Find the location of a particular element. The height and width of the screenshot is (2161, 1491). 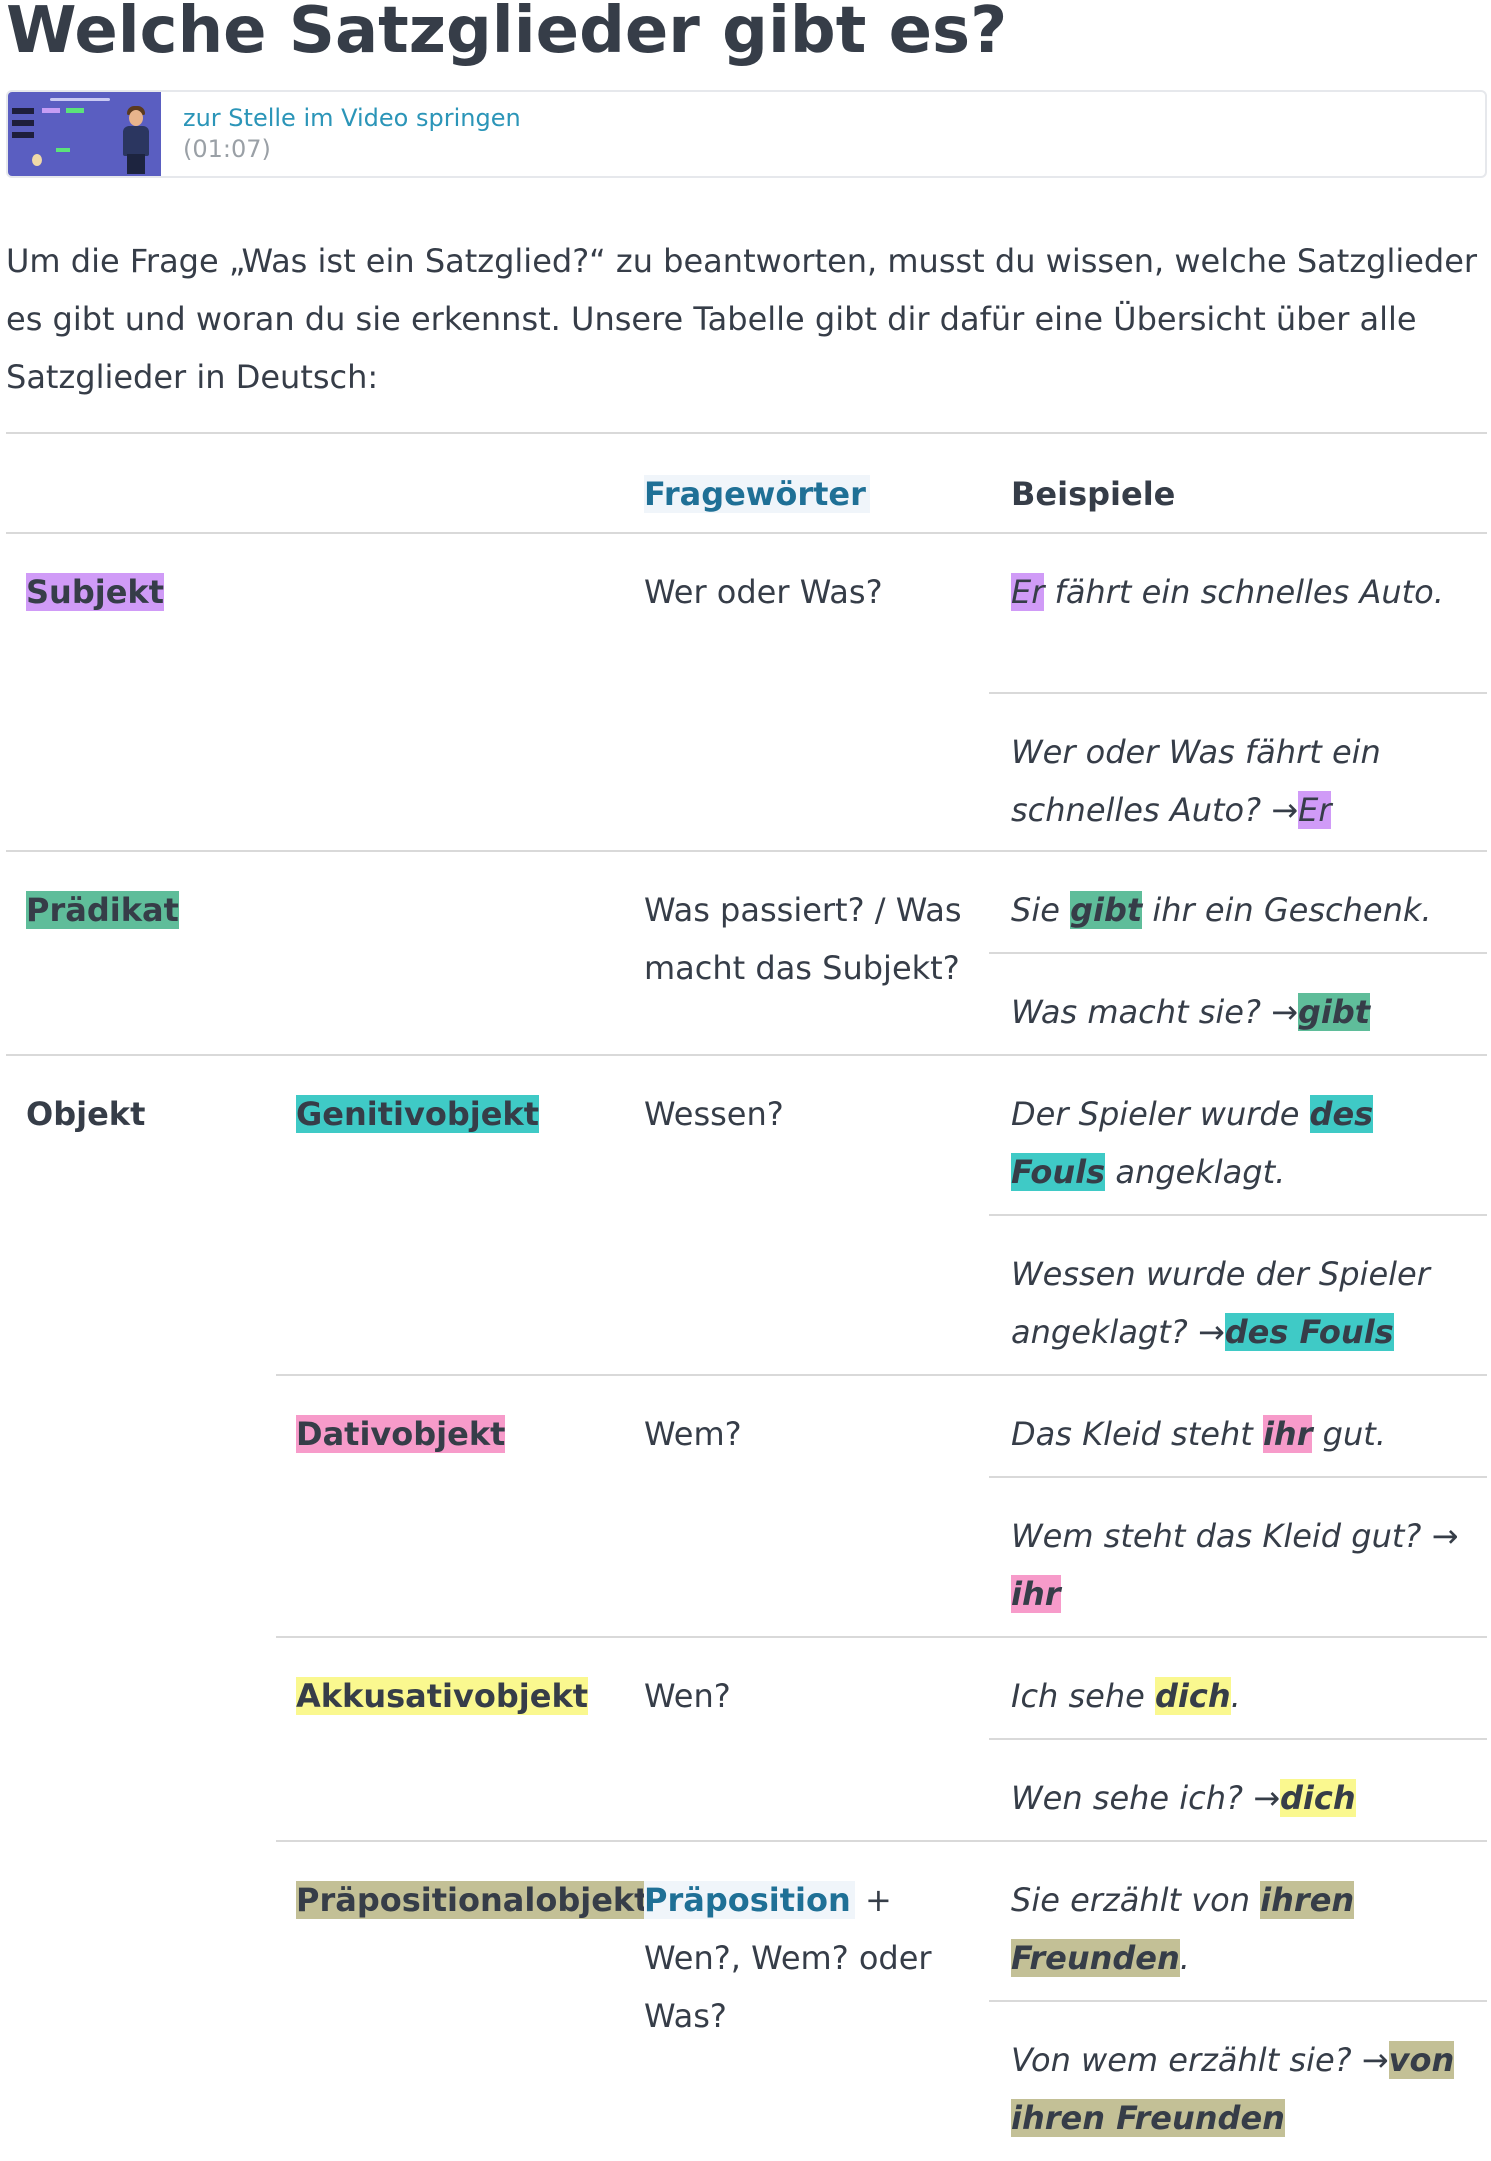

example-text: gut. is located at coordinates (1349, 1434).